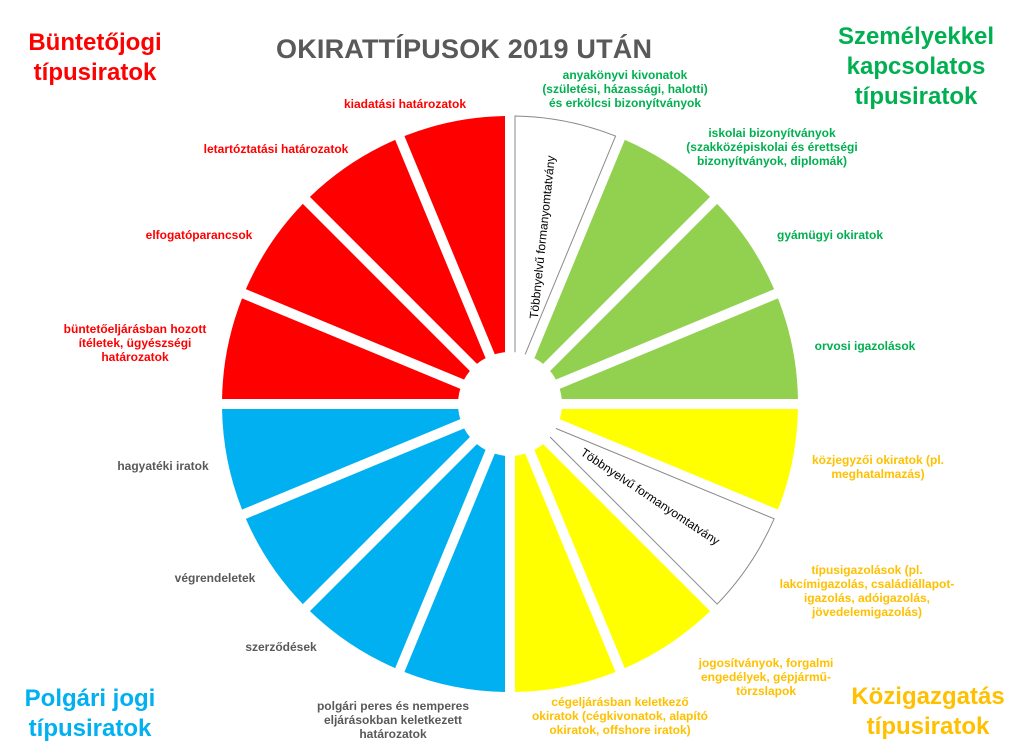 The height and width of the screenshot is (755, 1024). I want to click on wedge-multilingual-top, so click(565, 247).